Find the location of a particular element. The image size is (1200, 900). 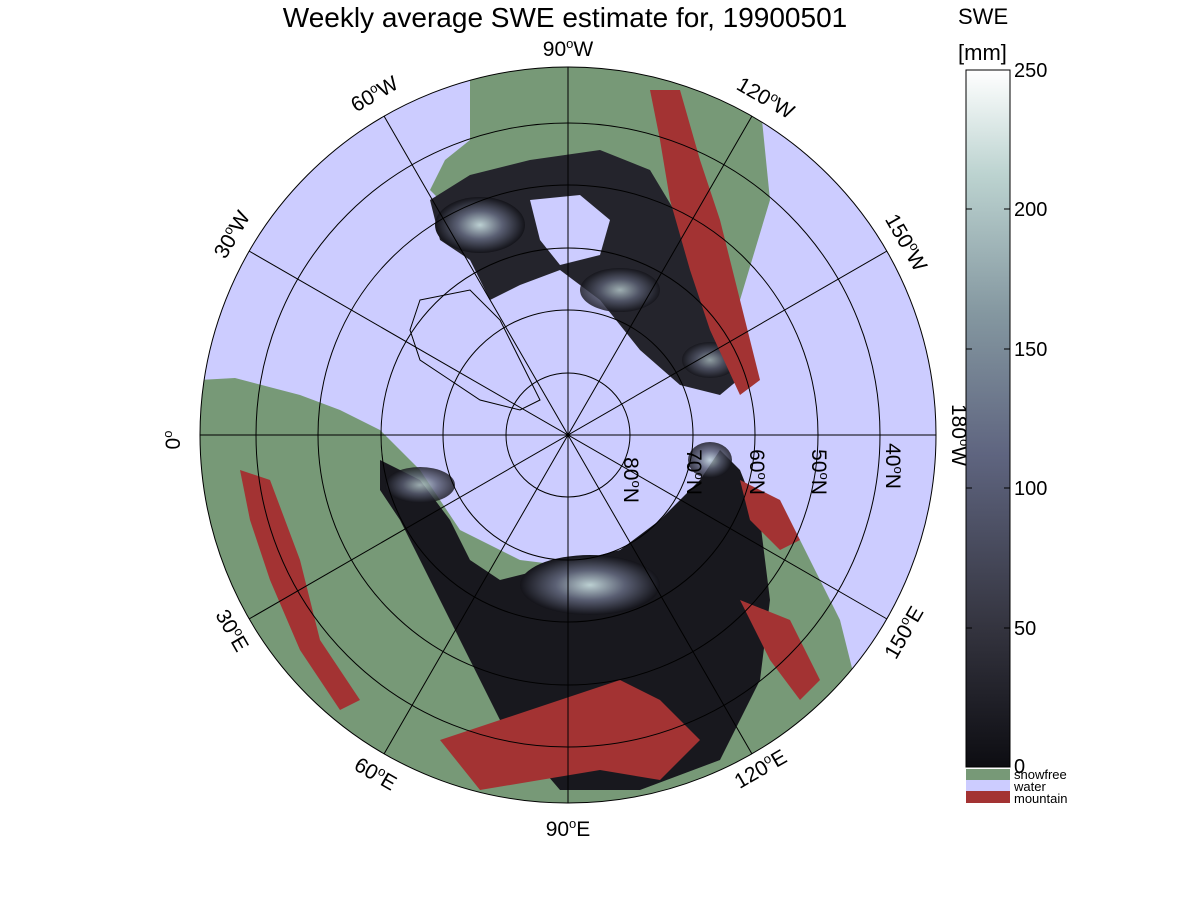

colorbar-tick-200: 200 is located at coordinates (1030, 210).